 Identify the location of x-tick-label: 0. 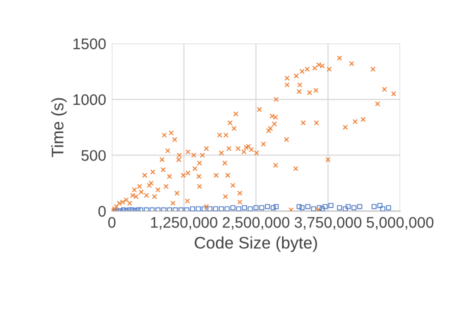
(112, 222).